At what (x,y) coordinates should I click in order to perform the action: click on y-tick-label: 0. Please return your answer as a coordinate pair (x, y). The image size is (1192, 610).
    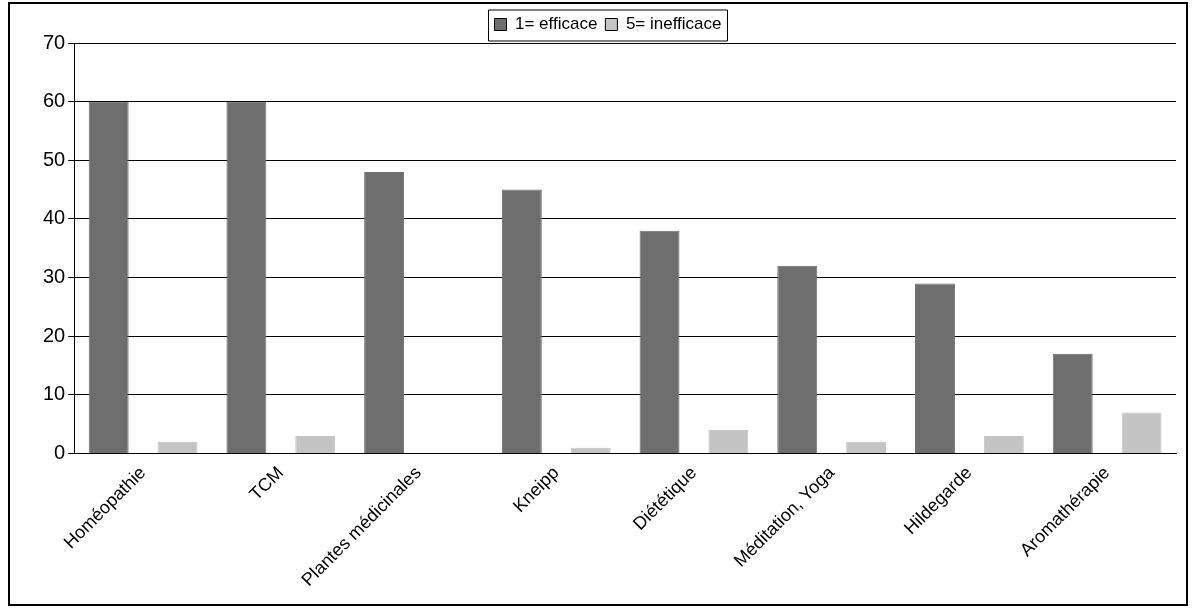
    Looking at the image, I should click on (60, 452).